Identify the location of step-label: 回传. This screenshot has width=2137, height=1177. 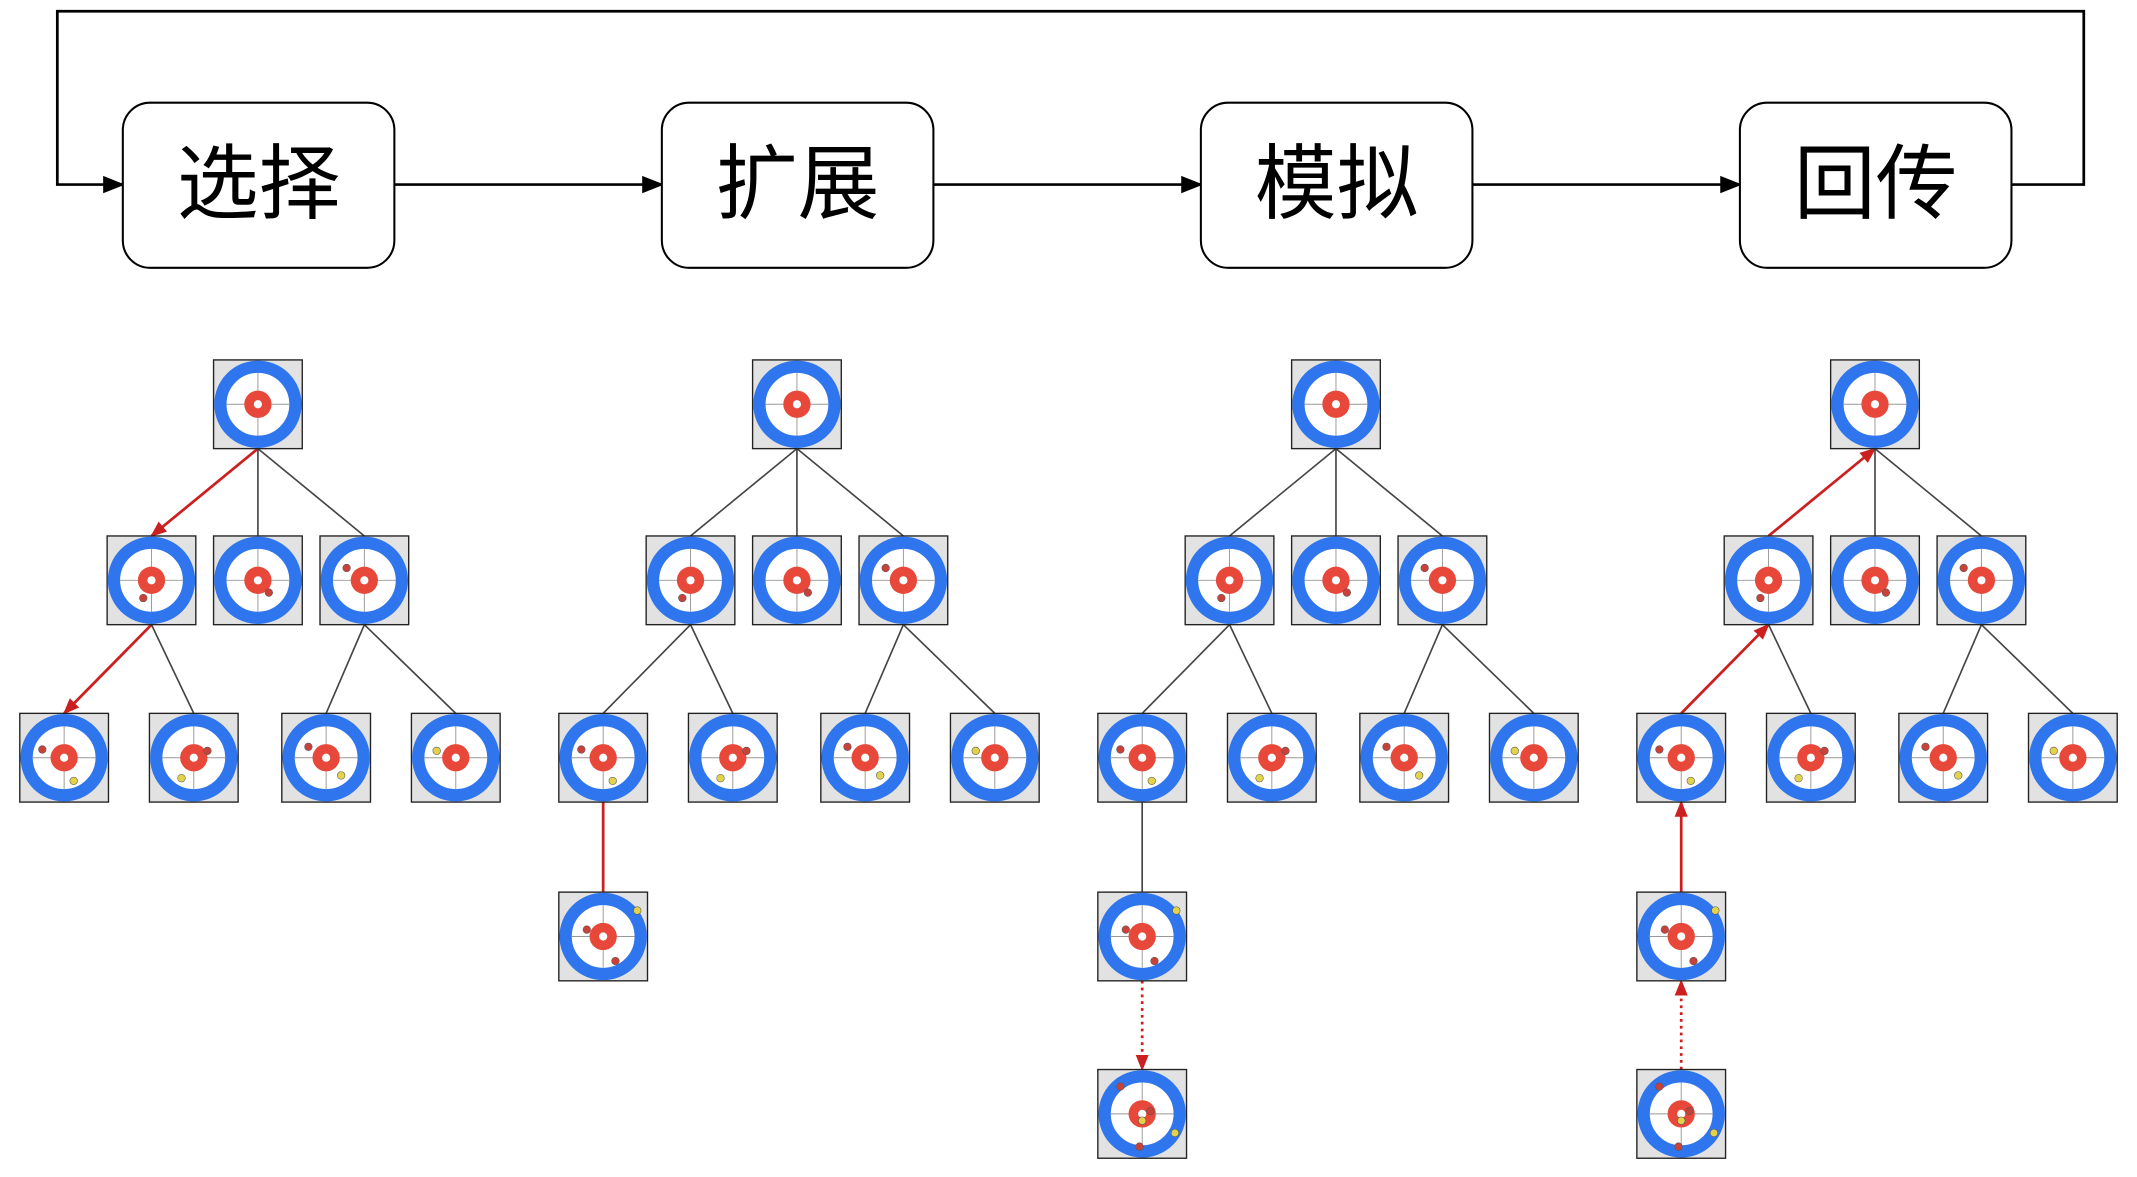
(1876, 184).